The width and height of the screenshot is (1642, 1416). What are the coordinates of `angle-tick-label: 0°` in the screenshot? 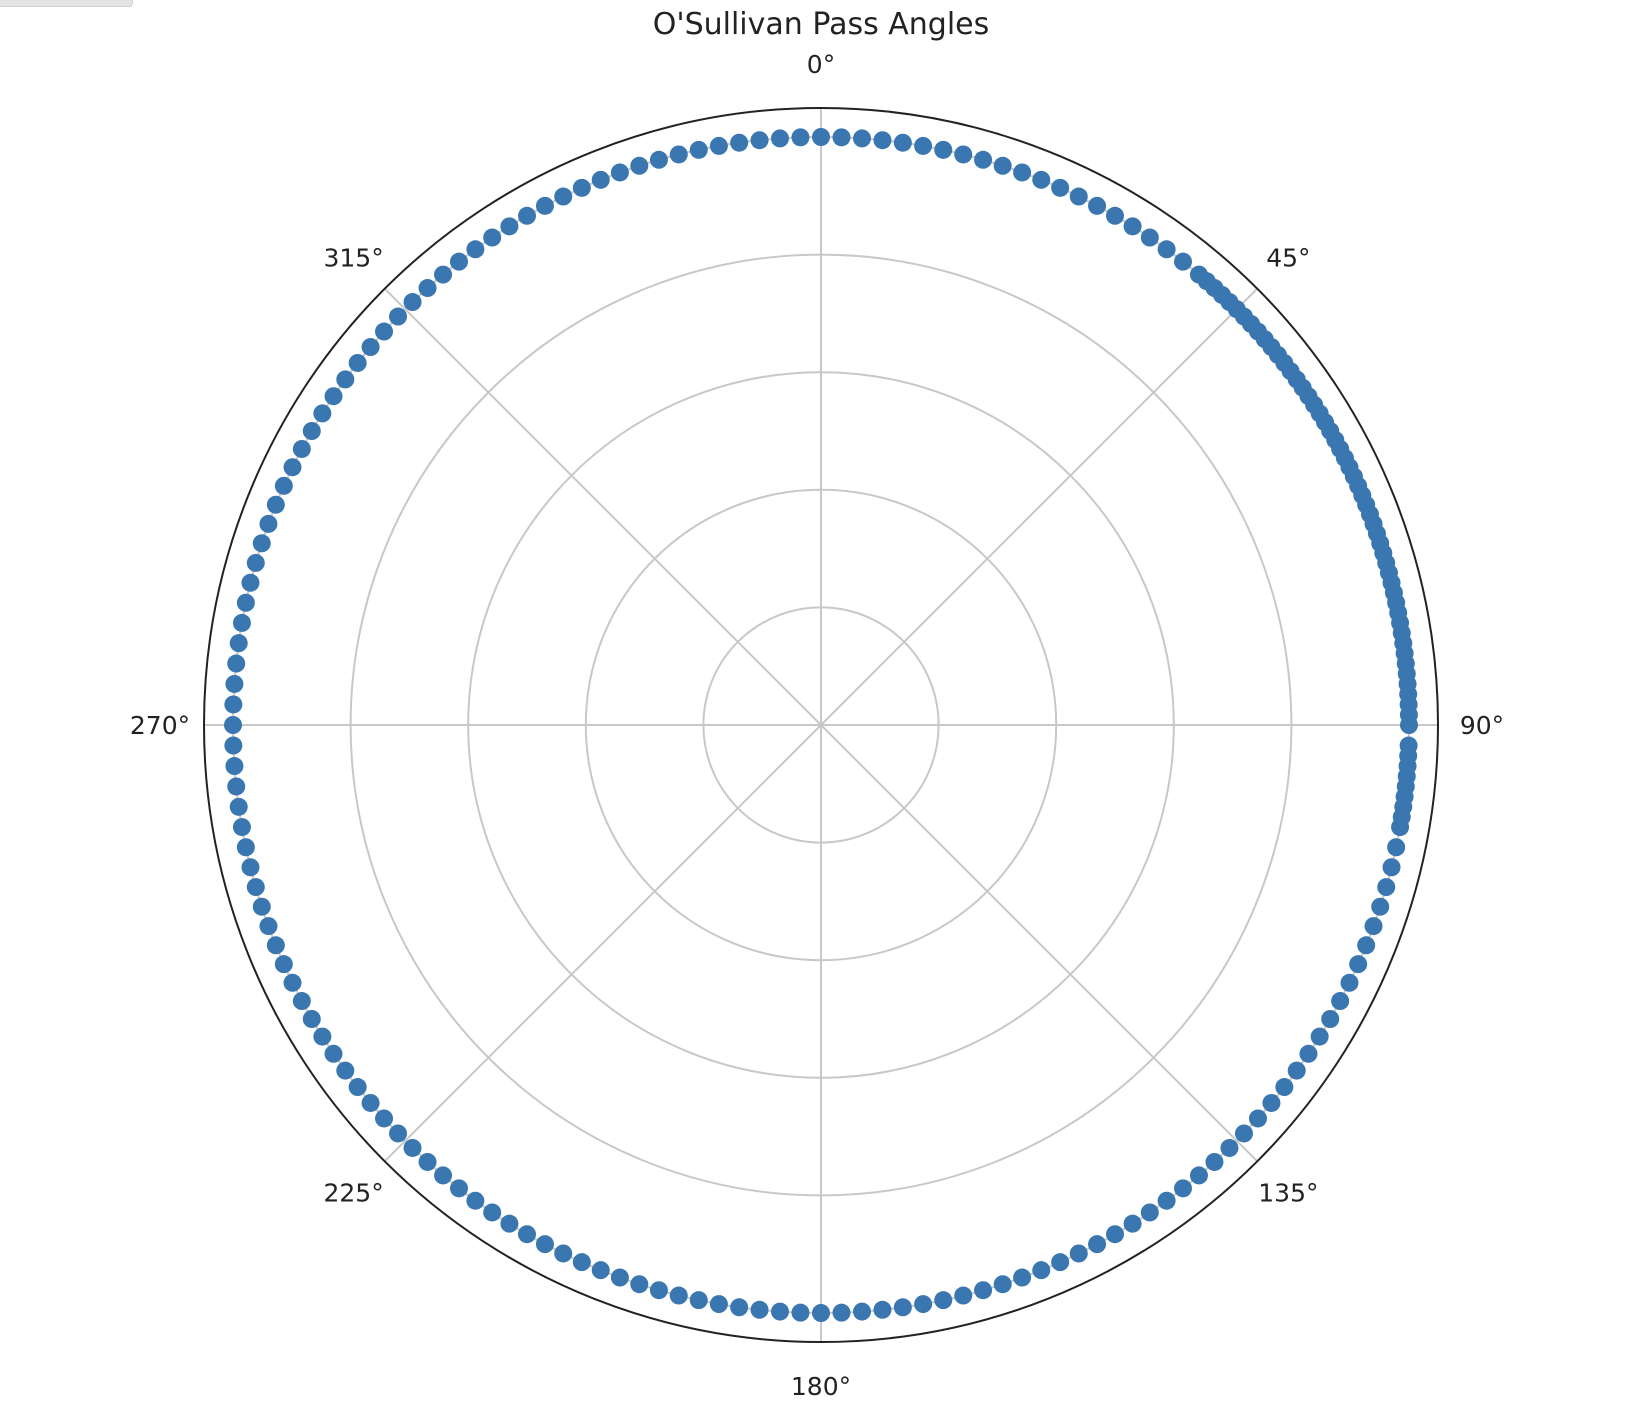 It's located at (821, 64).